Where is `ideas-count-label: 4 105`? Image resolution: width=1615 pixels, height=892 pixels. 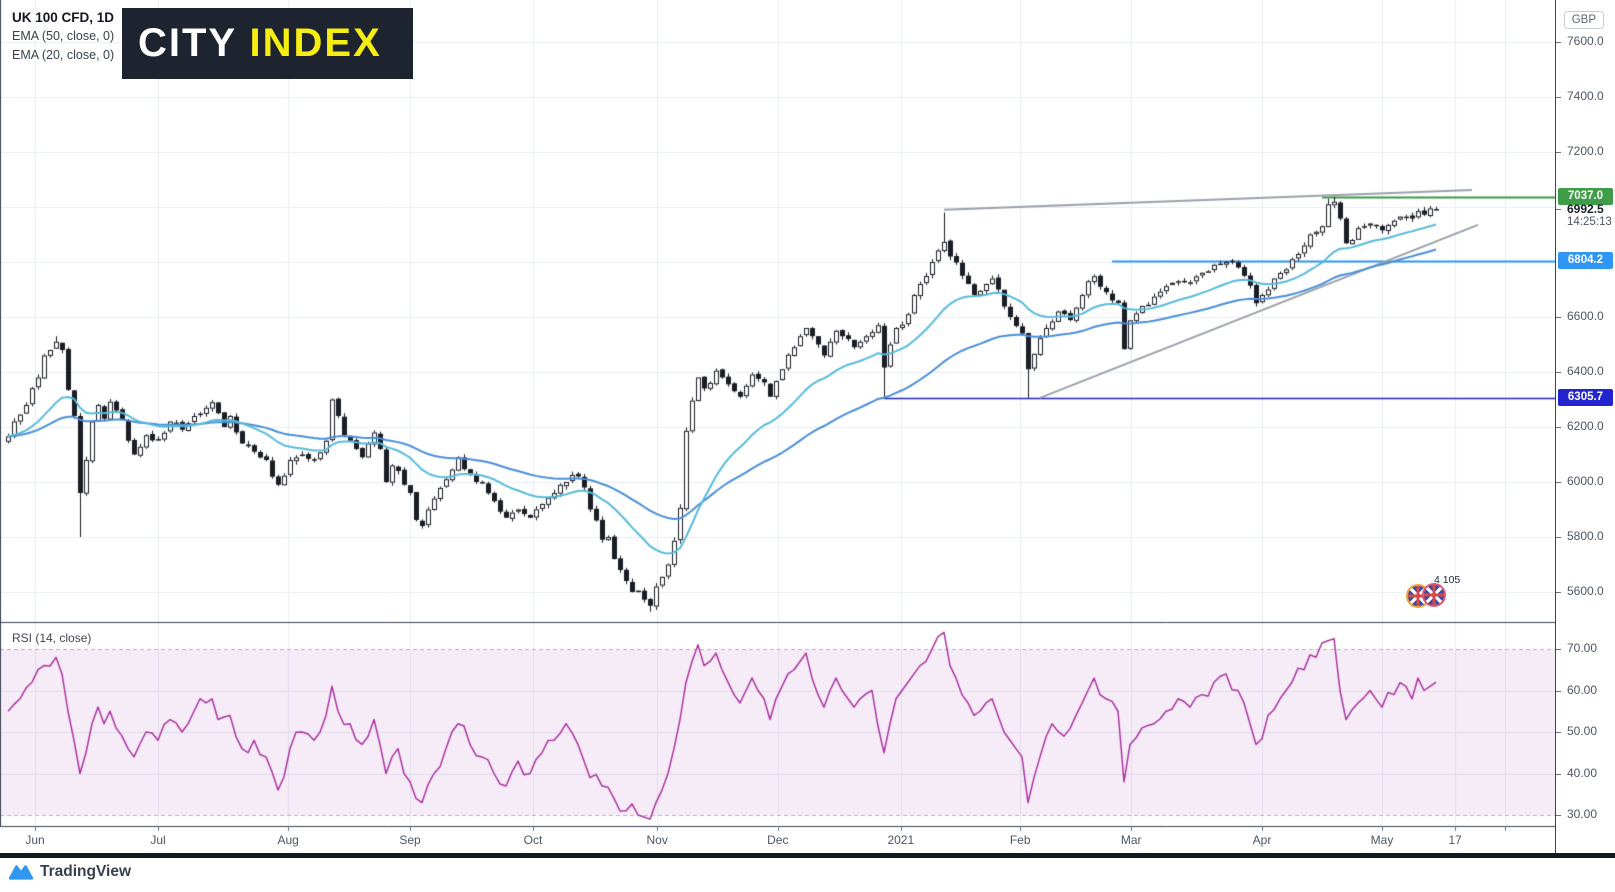
ideas-count-label: 4 105 is located at coordinates (1447, 580).